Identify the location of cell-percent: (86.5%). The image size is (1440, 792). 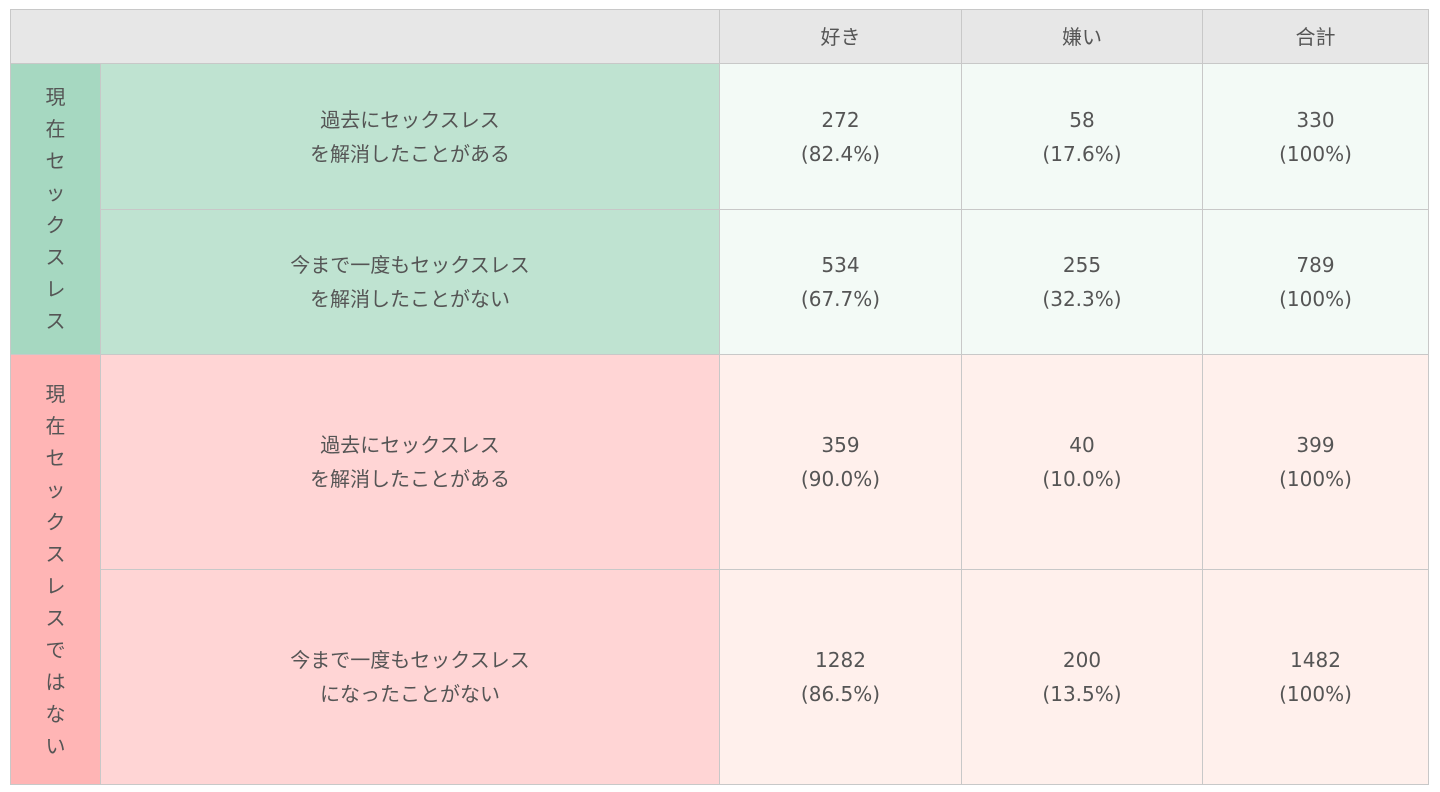
(840, 694).